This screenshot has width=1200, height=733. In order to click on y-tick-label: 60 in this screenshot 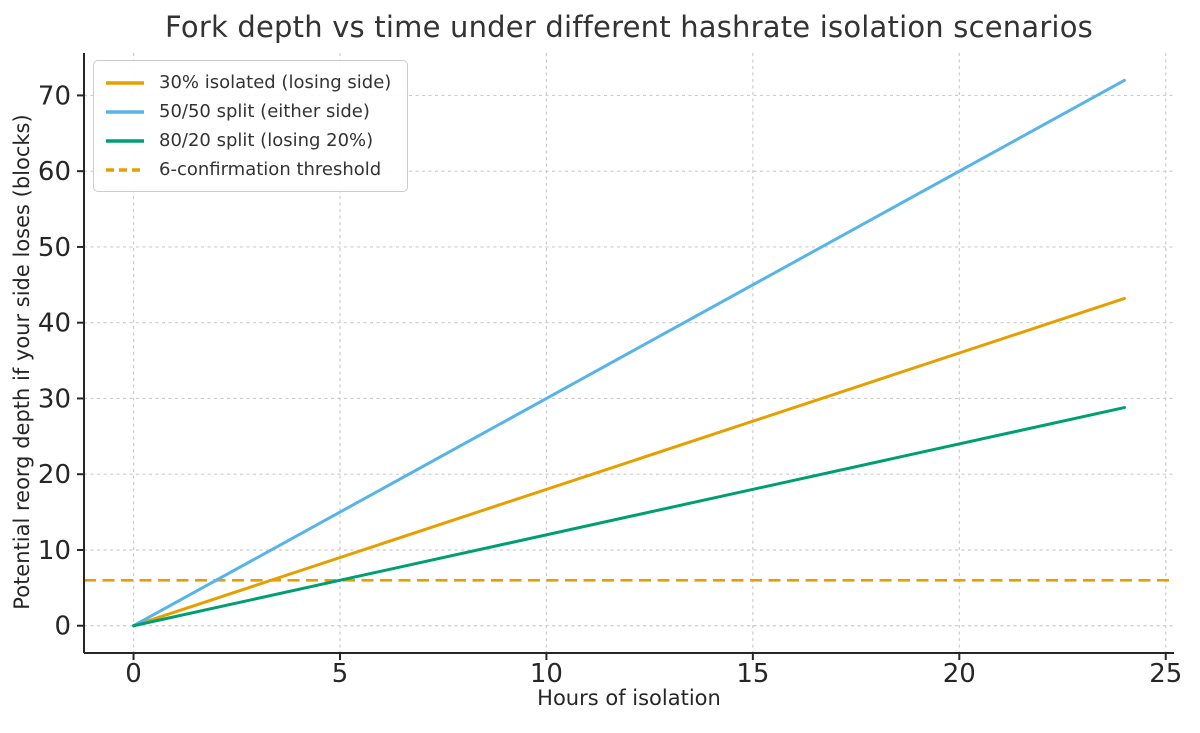, I will do `click(54, 172)`.